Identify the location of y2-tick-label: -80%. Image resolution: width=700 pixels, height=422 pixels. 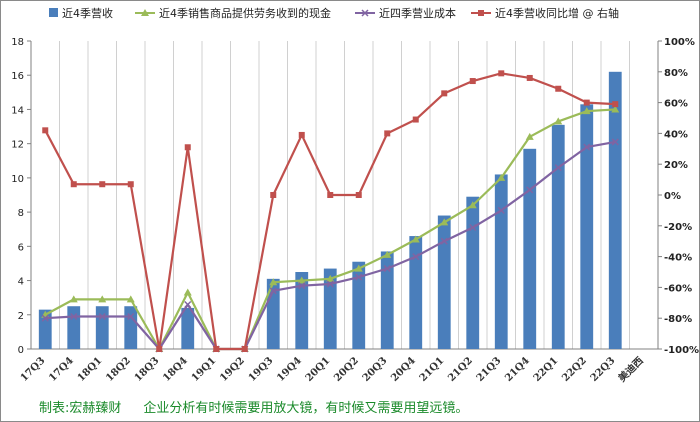
(678, 319).